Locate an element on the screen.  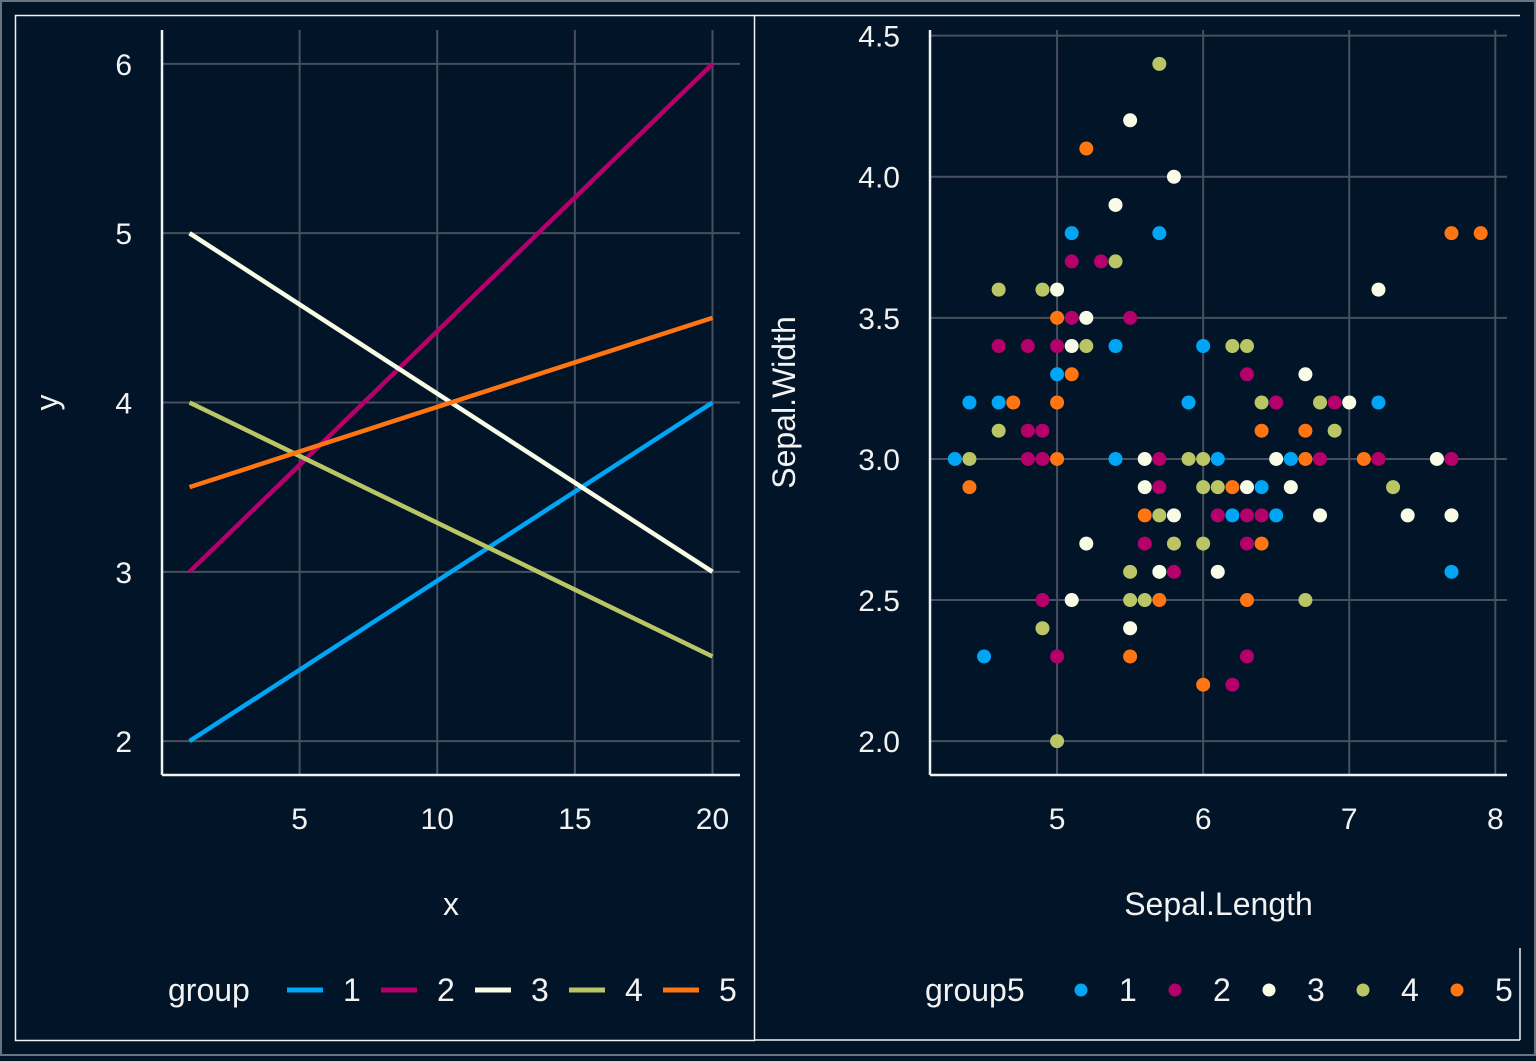
x-axis-title: Sepal.Length is located at coordinates (1218, 904).